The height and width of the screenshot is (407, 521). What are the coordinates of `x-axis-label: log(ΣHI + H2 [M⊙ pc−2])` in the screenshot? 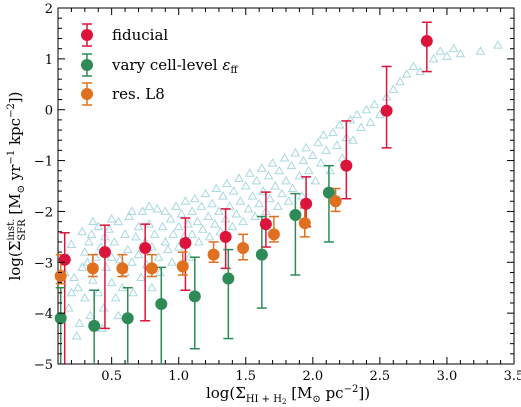 It's located at (288, 395).